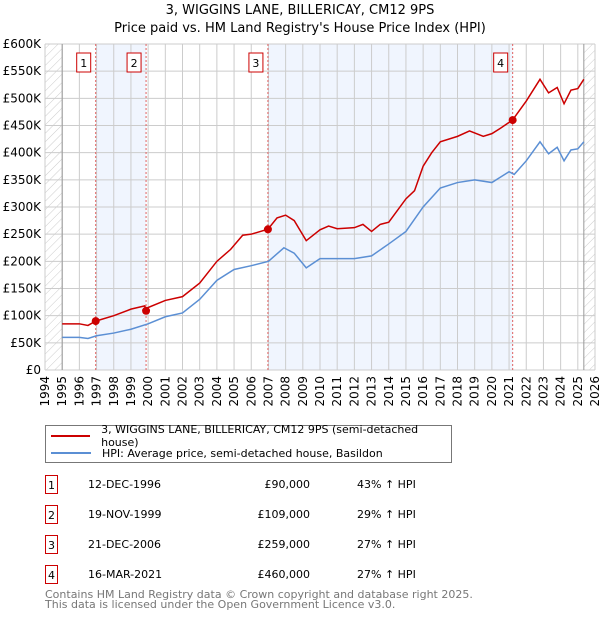  I want to click on sale-price: £109,000, so click(284, 514).